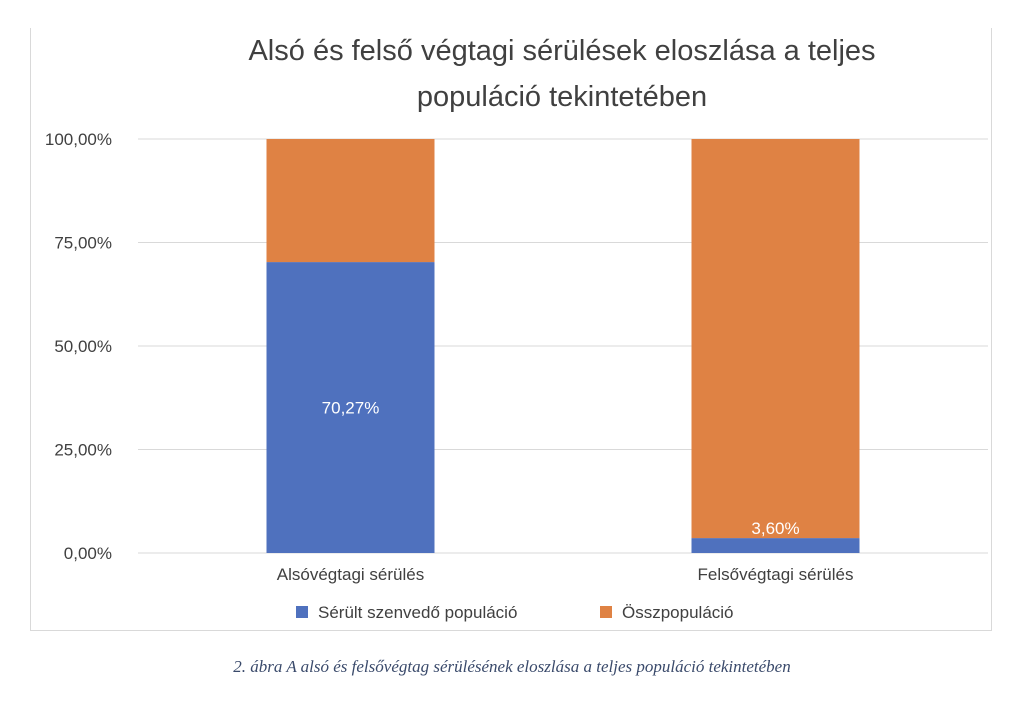 Image resolution: width=1024 pixels, height=711 pixels. Describe the element at coordinates (83, 450) in the screenshot. I see `y-tick-label: 25,00%` at that location.